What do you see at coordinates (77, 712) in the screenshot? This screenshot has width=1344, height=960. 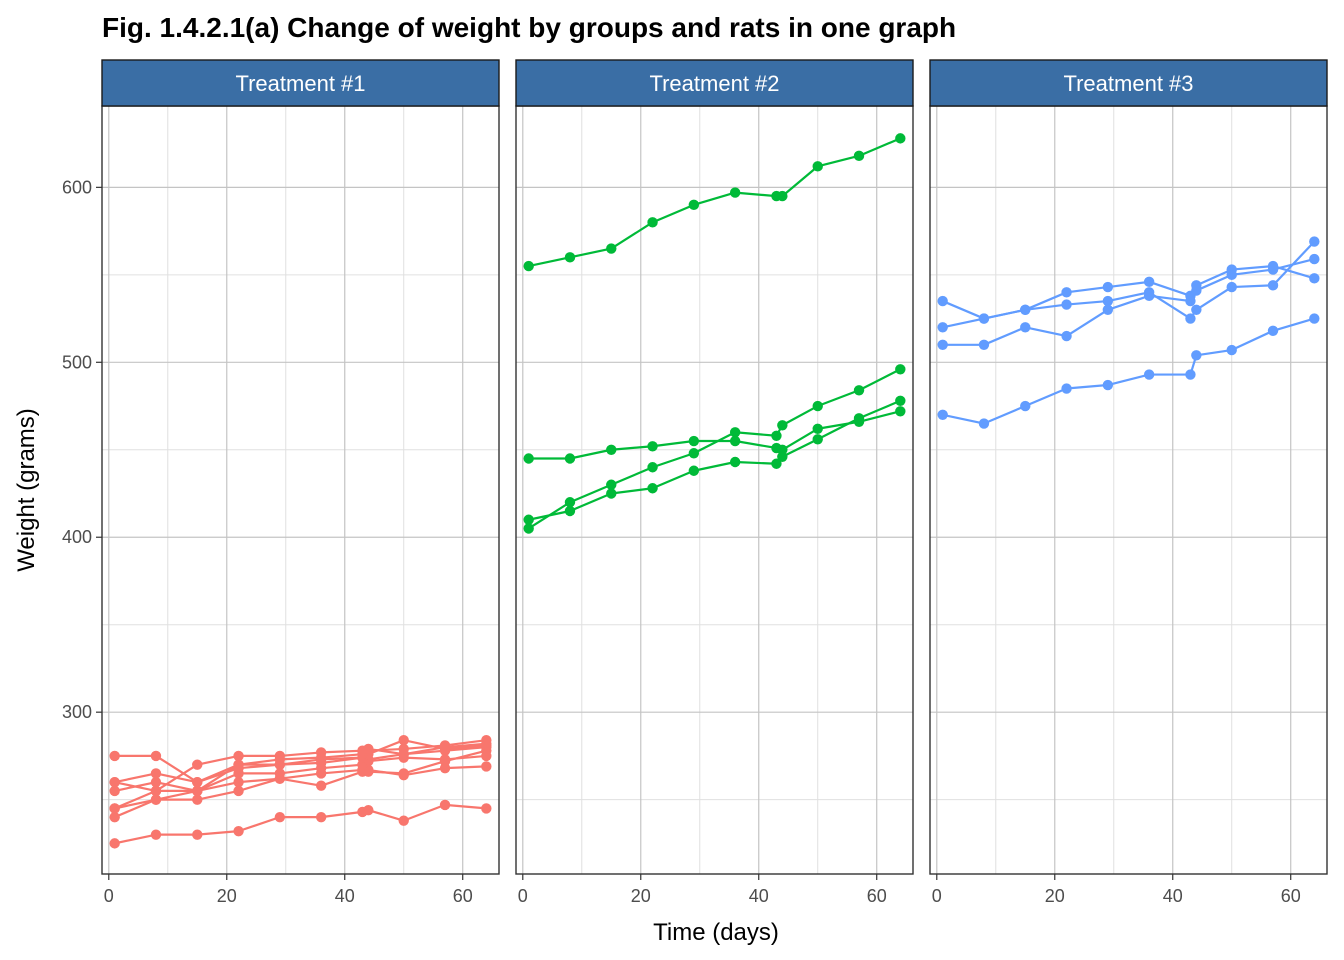 I see `y-tick-label: 300` at bounding box center [77, 712].